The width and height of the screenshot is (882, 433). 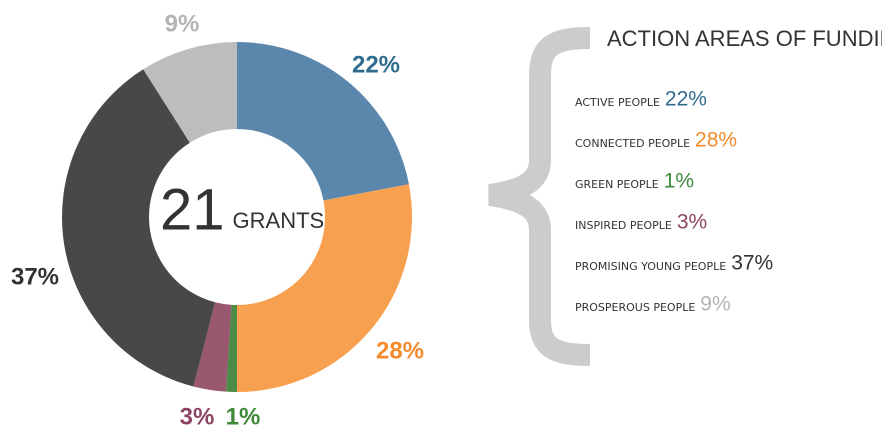 What do you see at coordinates (752, 263) in the screenshot?
I see `legend-value: 37%` at bounding box center [752, 263].